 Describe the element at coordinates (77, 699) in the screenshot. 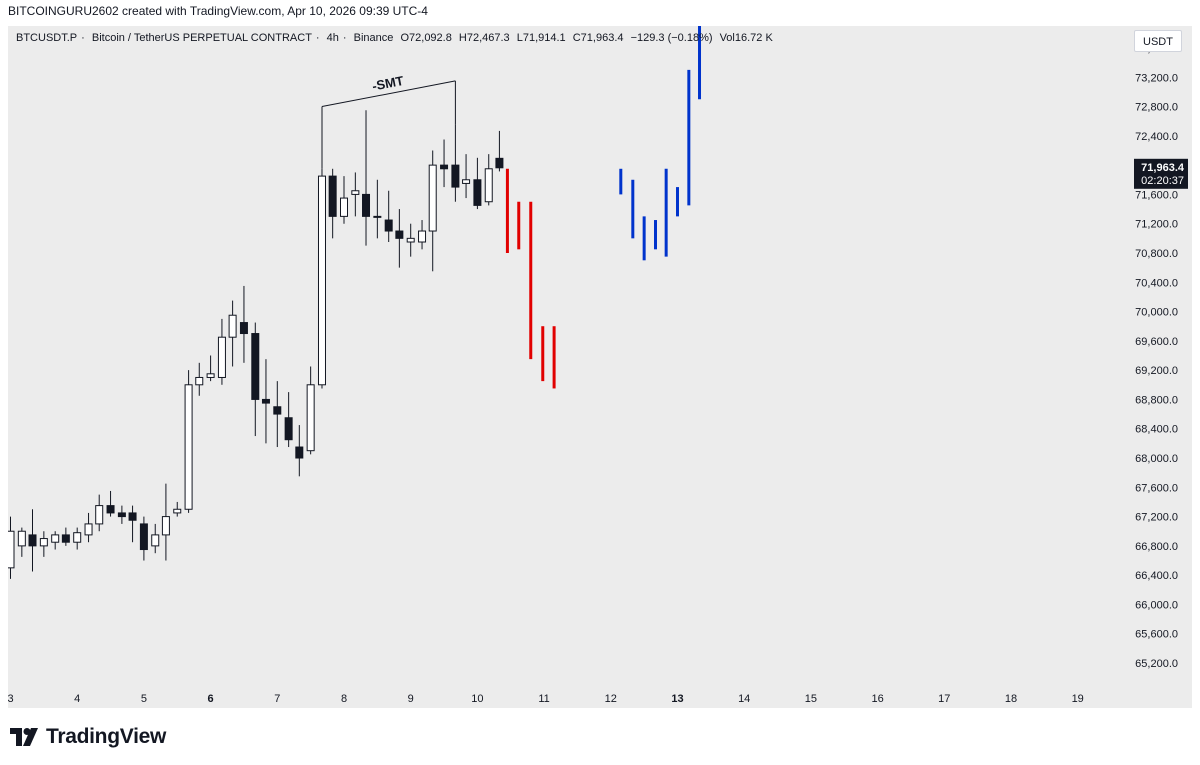

I see `x-tick-label: 4` at that location.